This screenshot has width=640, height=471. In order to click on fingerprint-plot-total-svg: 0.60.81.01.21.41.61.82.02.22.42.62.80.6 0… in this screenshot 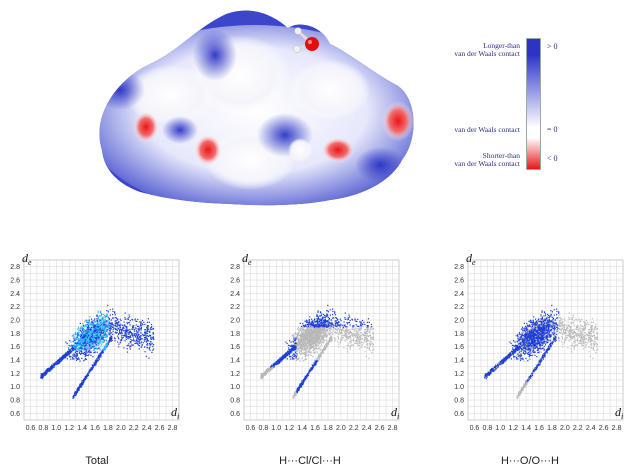, I will do `click(95, 341)`.